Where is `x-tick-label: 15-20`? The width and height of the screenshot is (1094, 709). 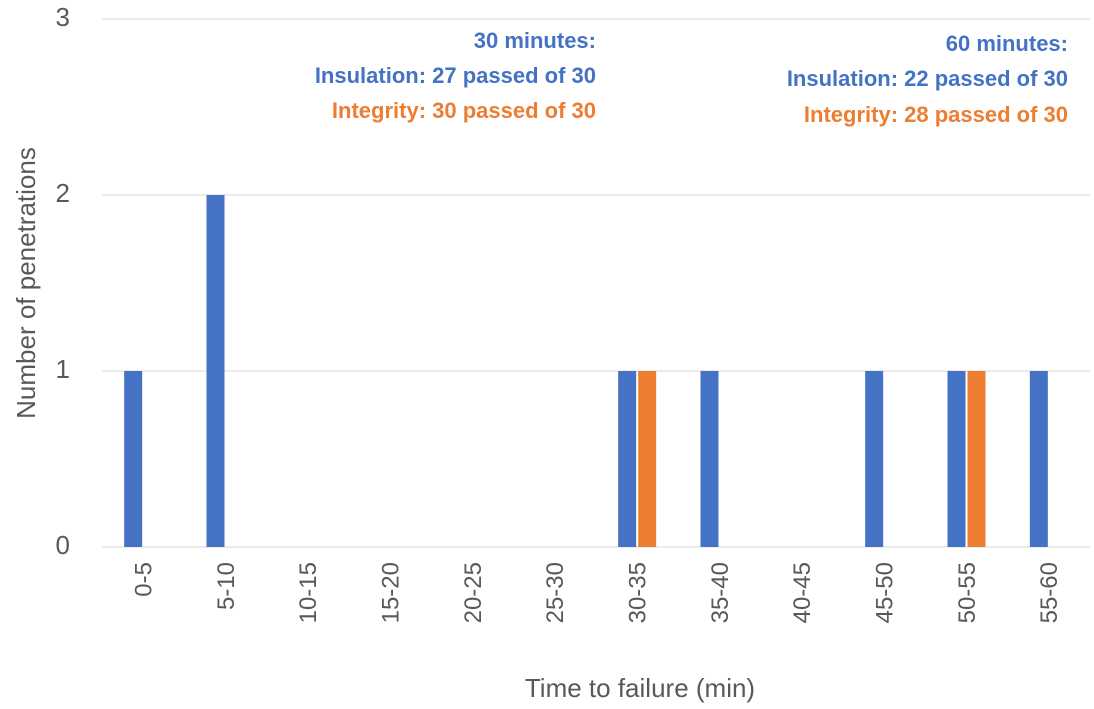 x-tick-label: 15-20 is located at coordinates (391, 592).